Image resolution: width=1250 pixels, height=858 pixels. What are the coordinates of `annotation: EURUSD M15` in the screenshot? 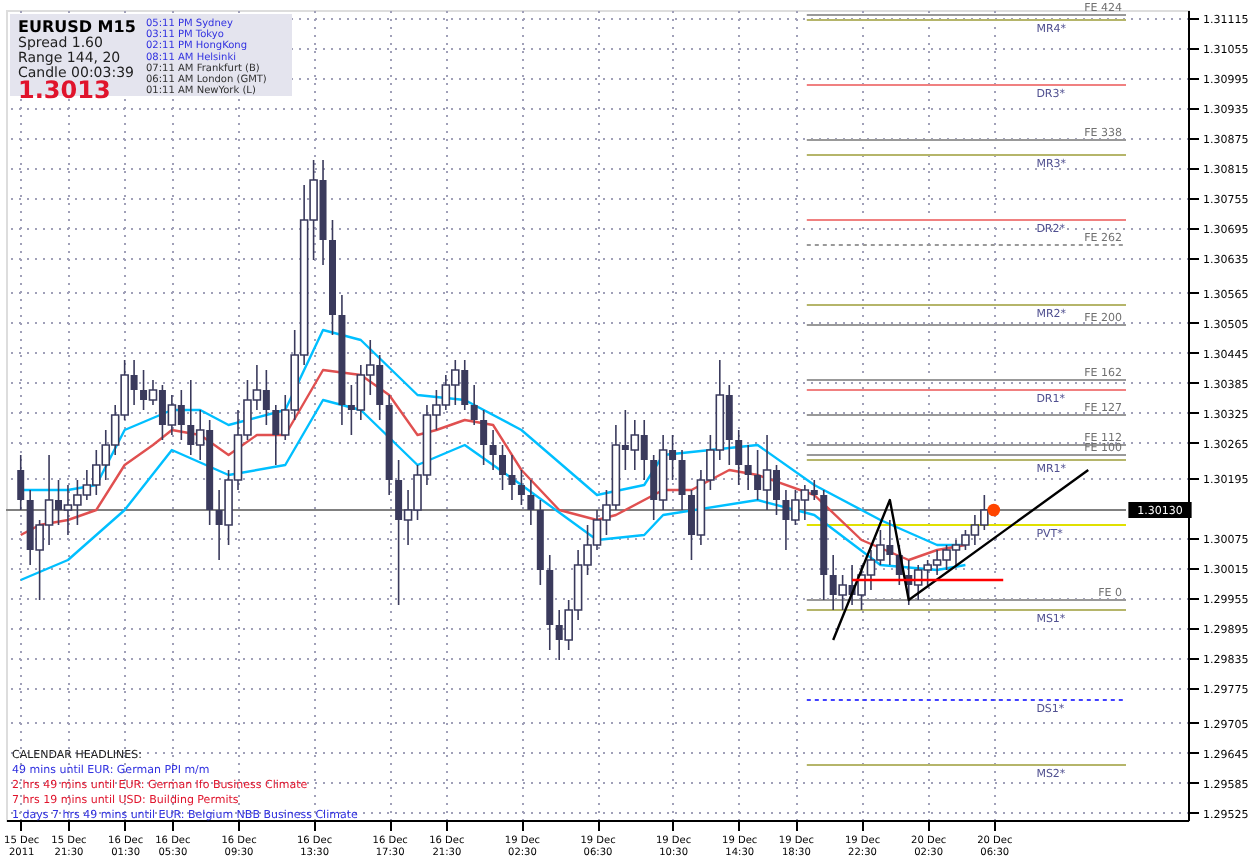 It's located at (77, 27).